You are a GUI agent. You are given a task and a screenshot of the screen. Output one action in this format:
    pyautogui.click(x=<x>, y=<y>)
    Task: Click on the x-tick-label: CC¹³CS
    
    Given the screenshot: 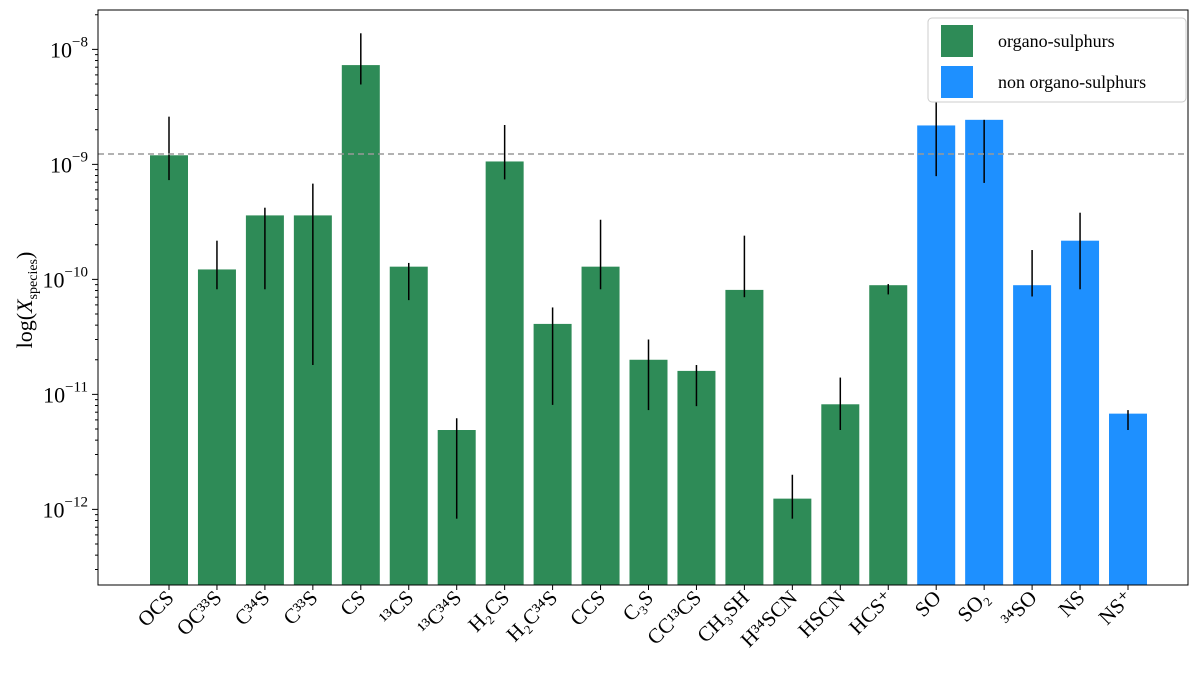 What is the action you would take?
    pyautogui.click(x=674, y=618)
    